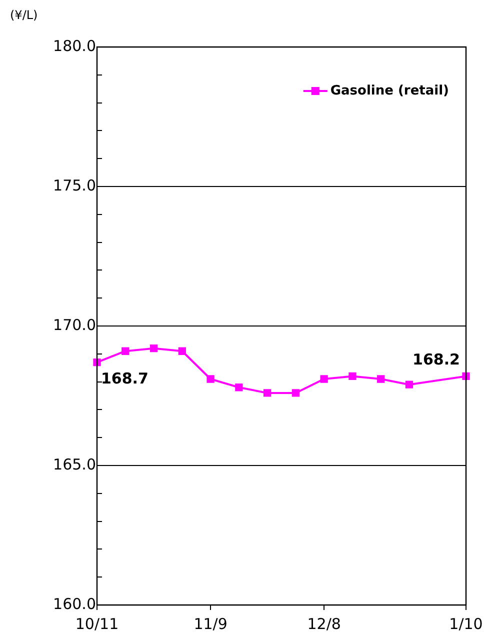 The height and width of the screenshot is (642, 489). What do you see at coordinates (466, 623) in the screenshot?
I see `x-tick-label: 1/10` at bounding box center [466, 623].